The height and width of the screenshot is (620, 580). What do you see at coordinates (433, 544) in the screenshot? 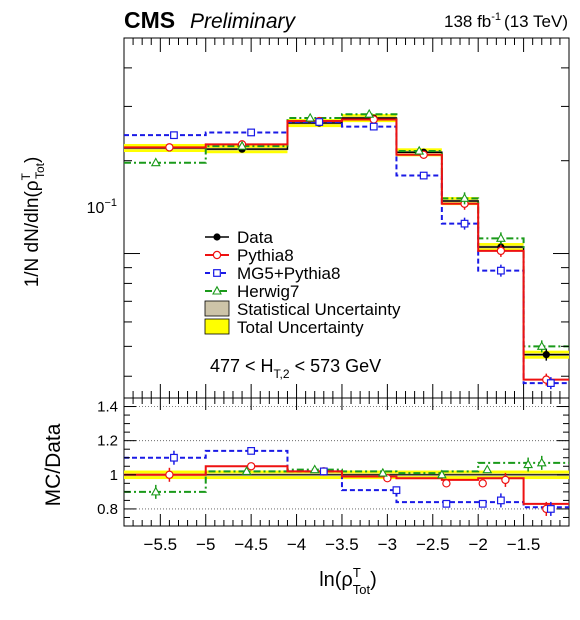
I see `x-tick-label: −2.5` at bounding box center [433, 544].